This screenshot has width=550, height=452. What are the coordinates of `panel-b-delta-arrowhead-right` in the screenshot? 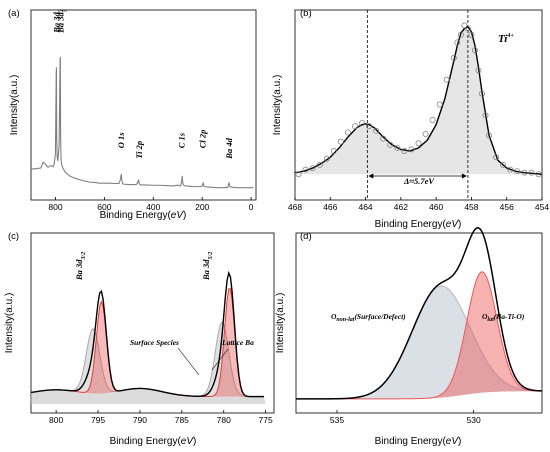 It's located at (464, 176).